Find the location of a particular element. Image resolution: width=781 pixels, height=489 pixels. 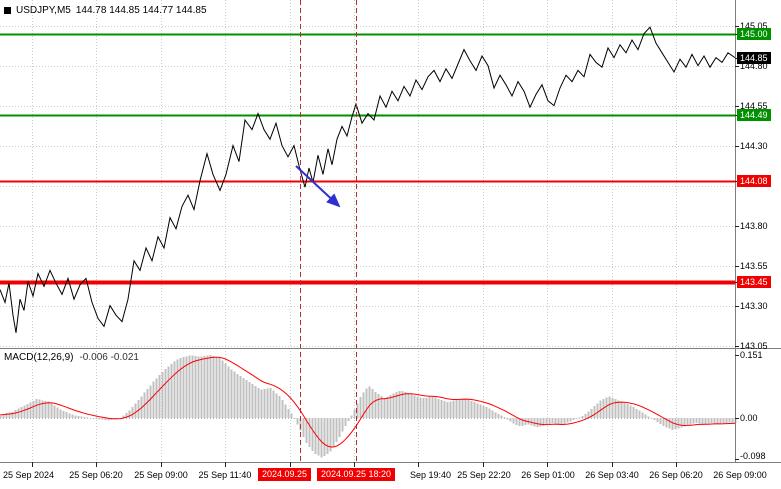

time-label: 25 Sep 09:00 is located at coordinates (161, 475).